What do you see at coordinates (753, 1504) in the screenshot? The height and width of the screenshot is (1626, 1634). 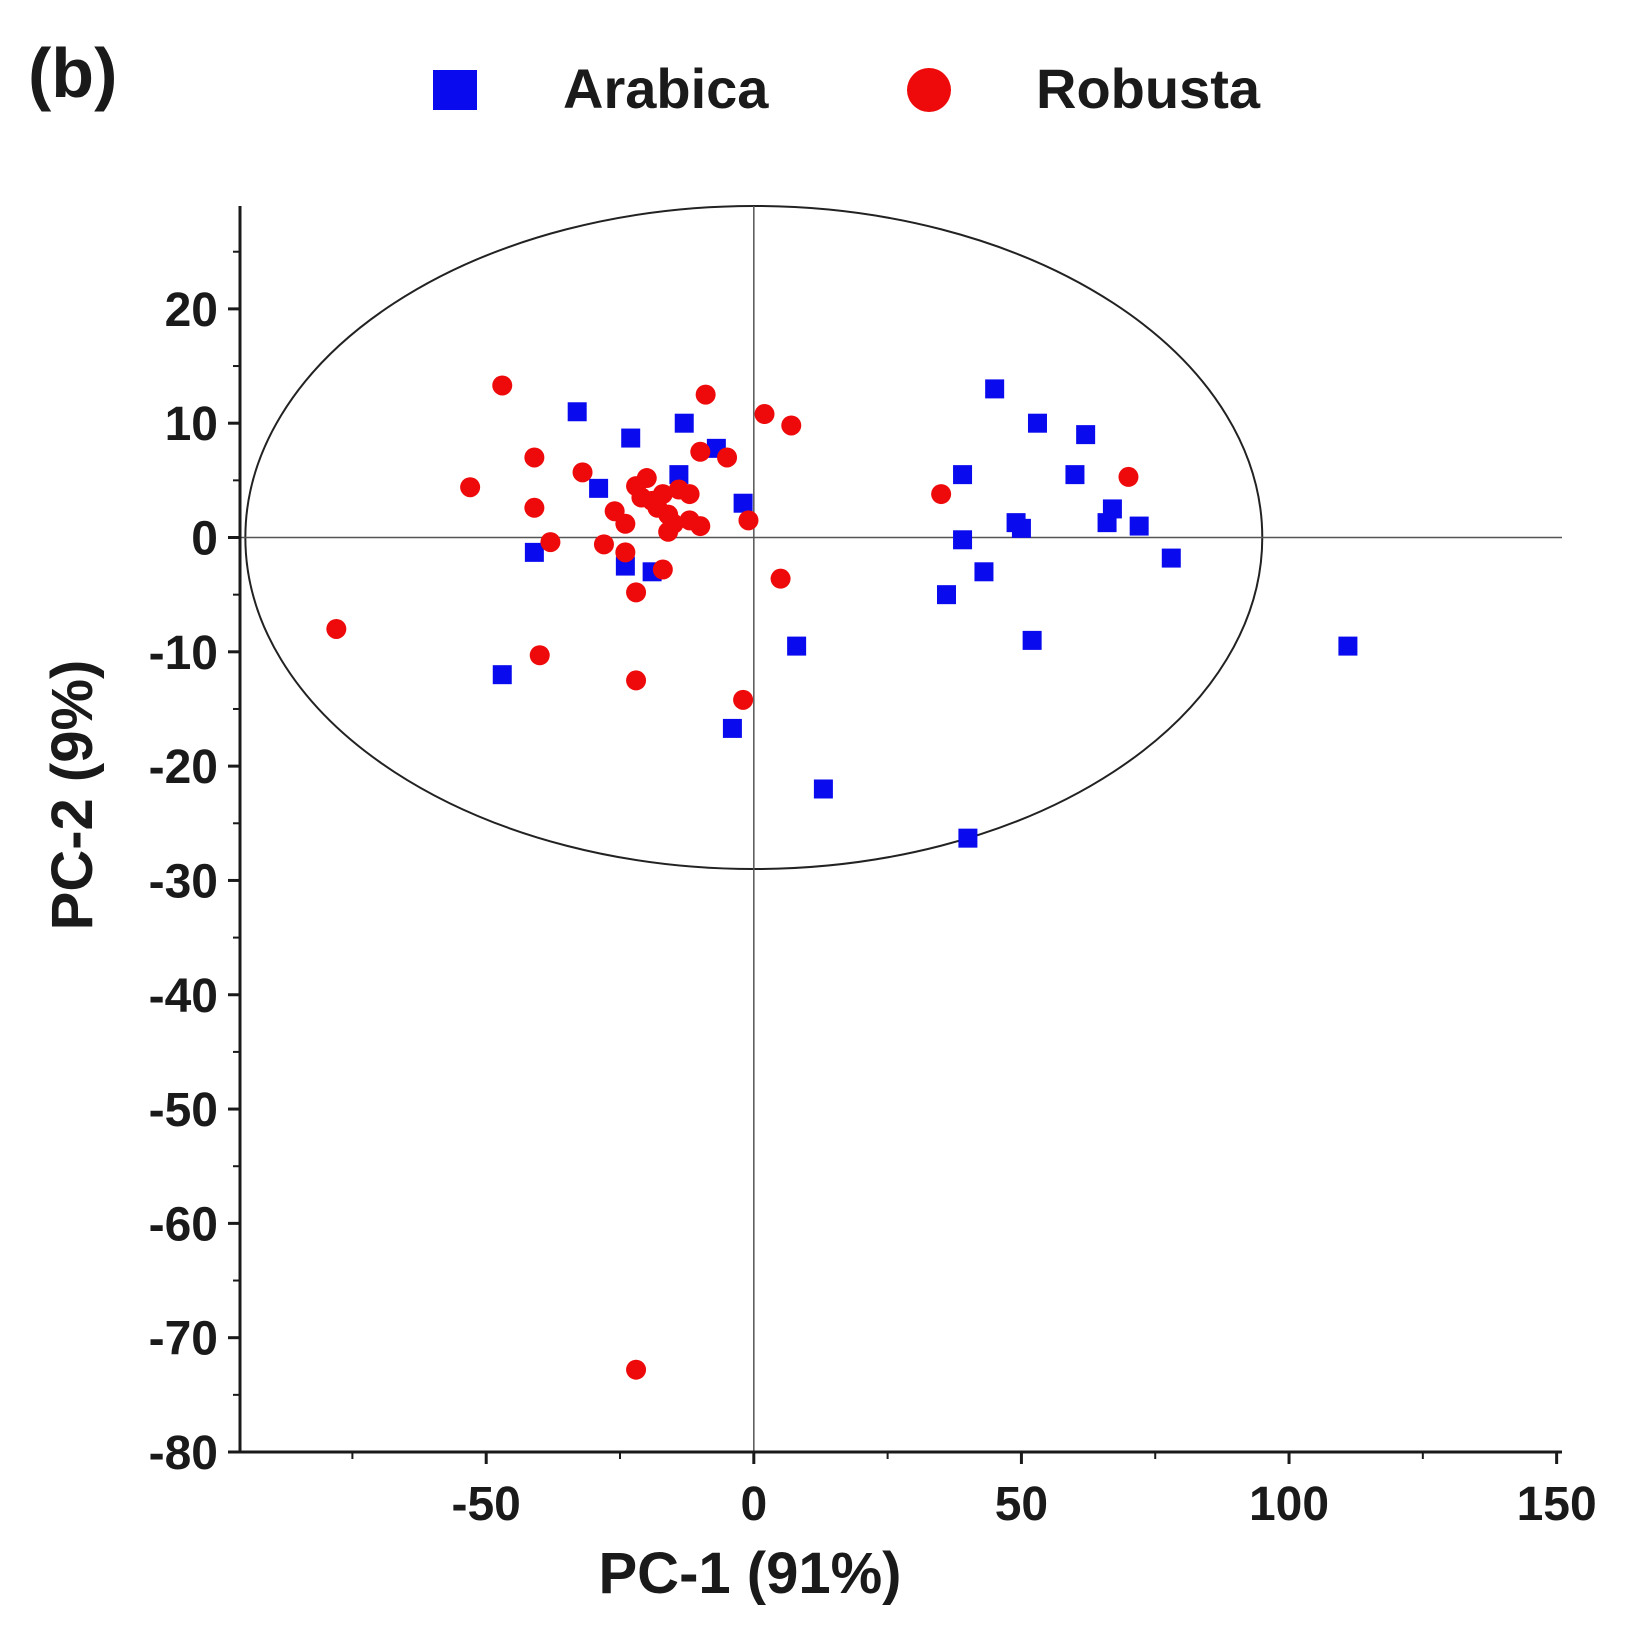 I see `x-tick-label: 0` at bounding box center [753, 1504].